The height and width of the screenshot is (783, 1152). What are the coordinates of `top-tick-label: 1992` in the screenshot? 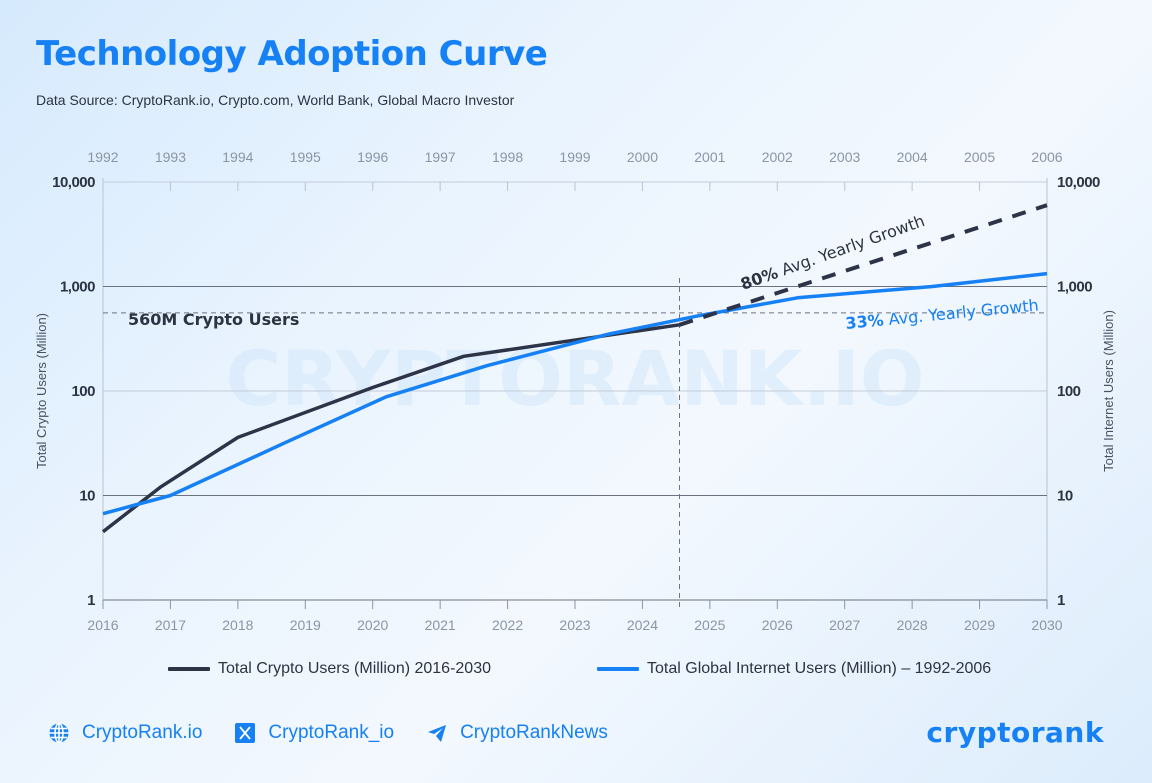 It's located at (102, 157).